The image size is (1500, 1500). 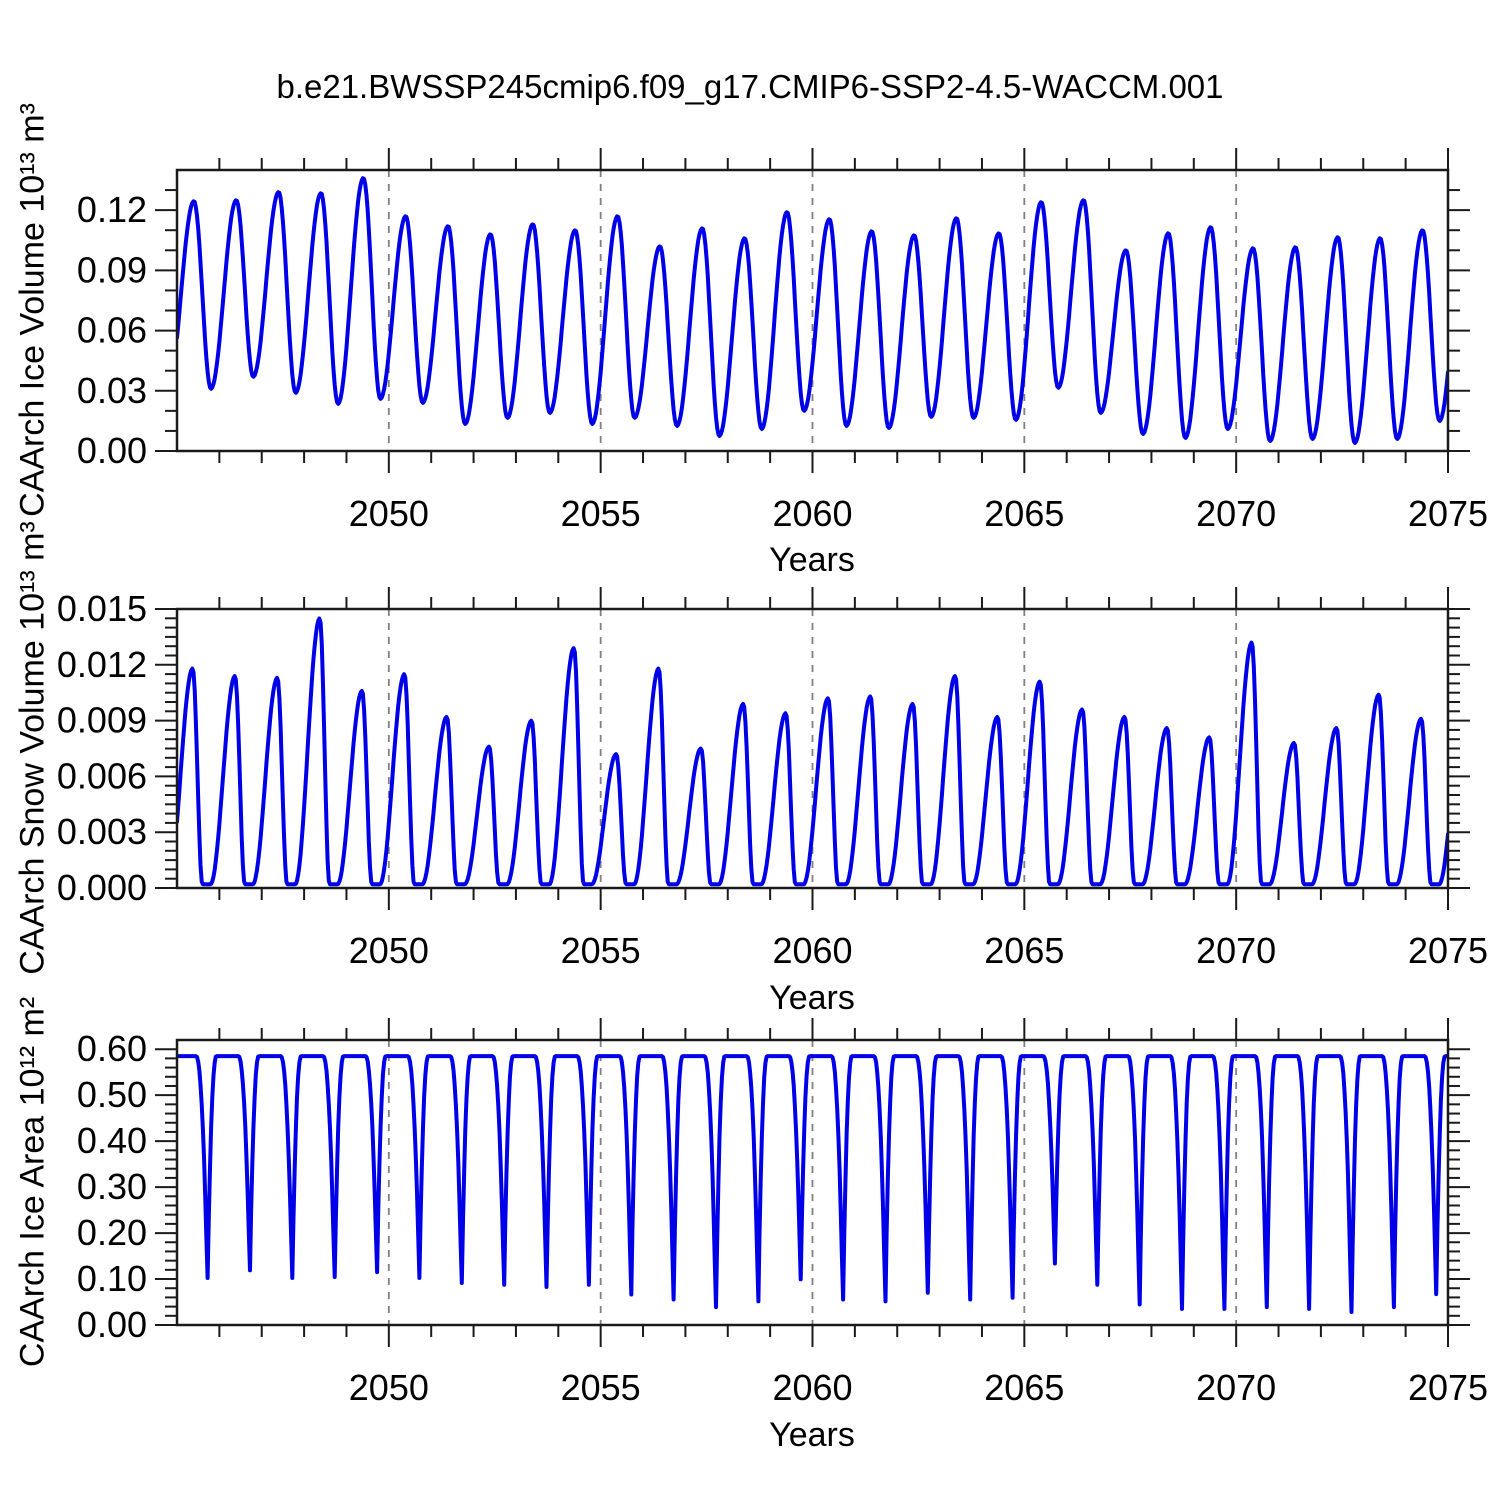 What do you see at coordinates (112, 1140) in the screenshot?
I see `y-tick-label: 0.40` at bounding box center [112, 1140].